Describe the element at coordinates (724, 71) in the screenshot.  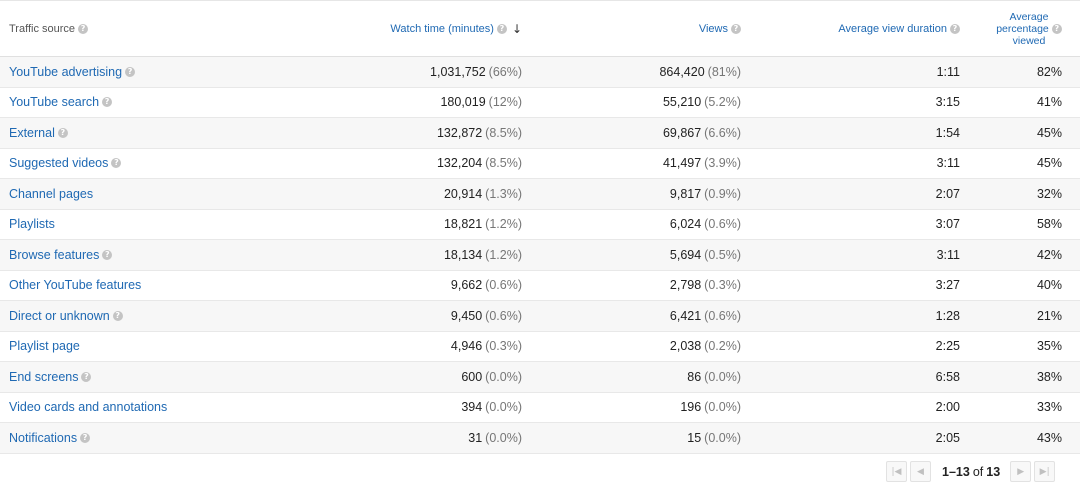
I see `views-percent: (81%)` at that location.